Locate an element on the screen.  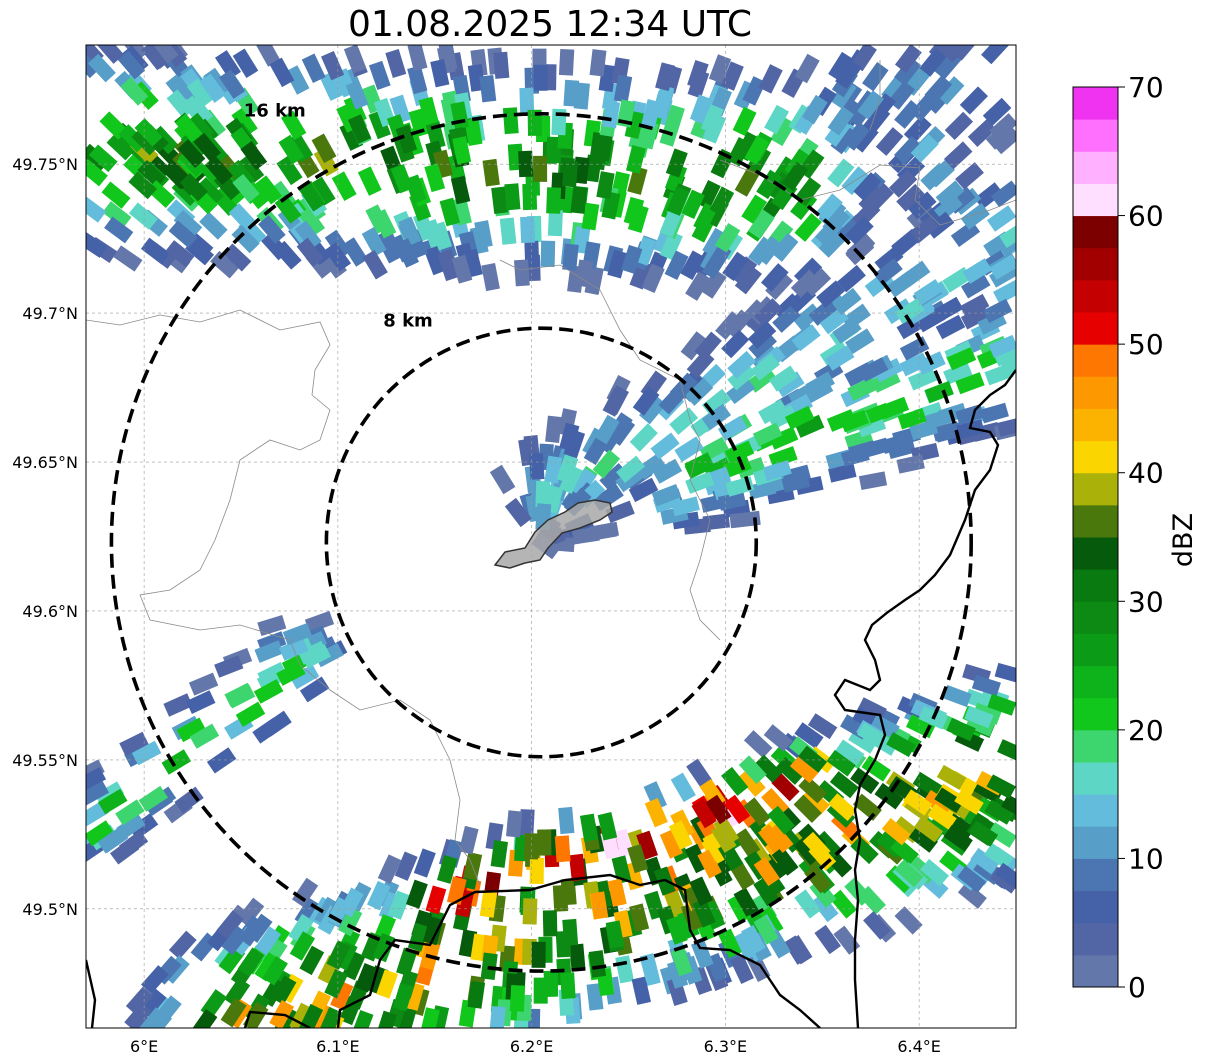
lon-tick-label: 6.2°E is located at coordinates (532, 1046).